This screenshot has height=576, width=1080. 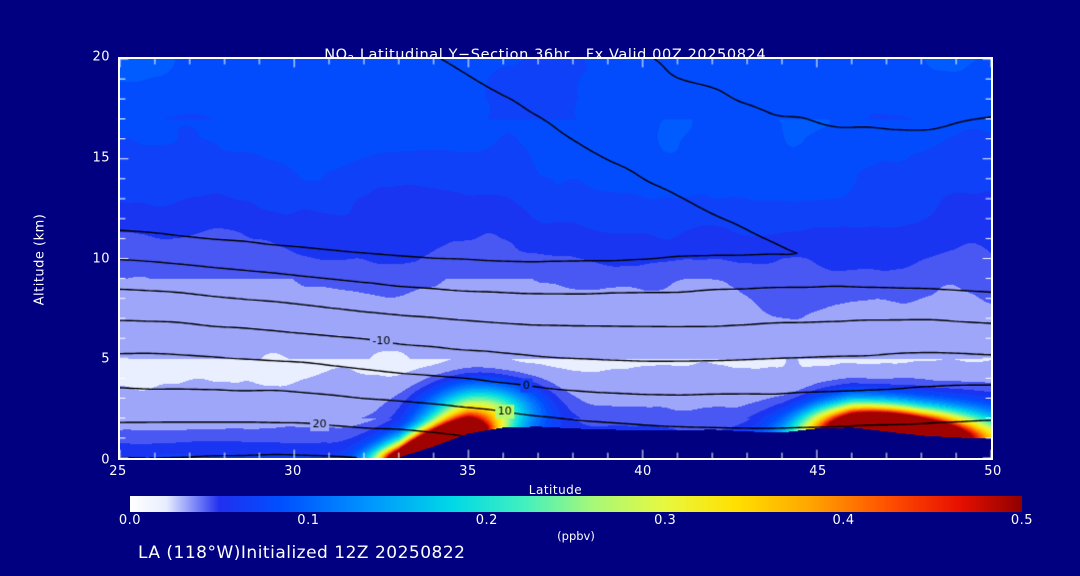 What do you see at coordinates (576, 536) in the screenshot?
I see `colorbar-unit-label: (ppbv)` at bounding box center [576, 536].